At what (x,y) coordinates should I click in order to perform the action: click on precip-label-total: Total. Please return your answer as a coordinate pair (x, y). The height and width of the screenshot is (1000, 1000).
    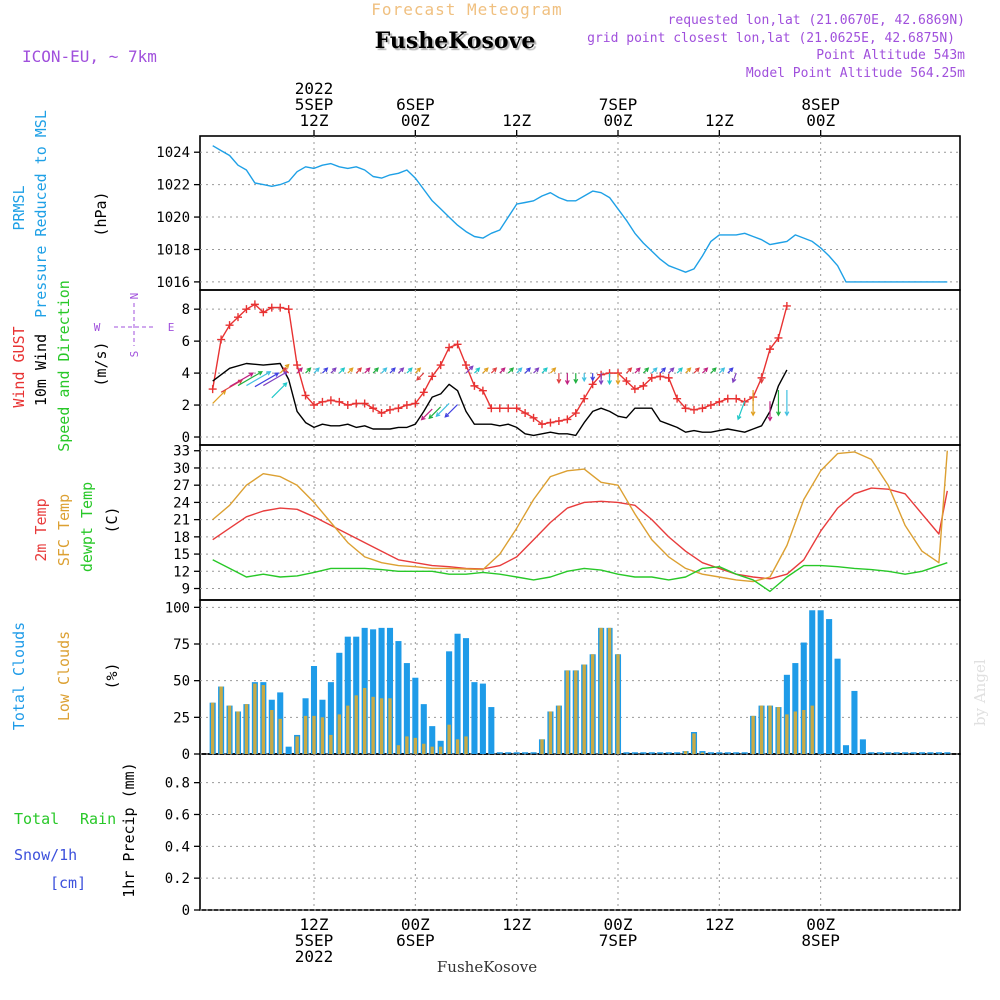
    Looking at the image, I should click on (36, 819).